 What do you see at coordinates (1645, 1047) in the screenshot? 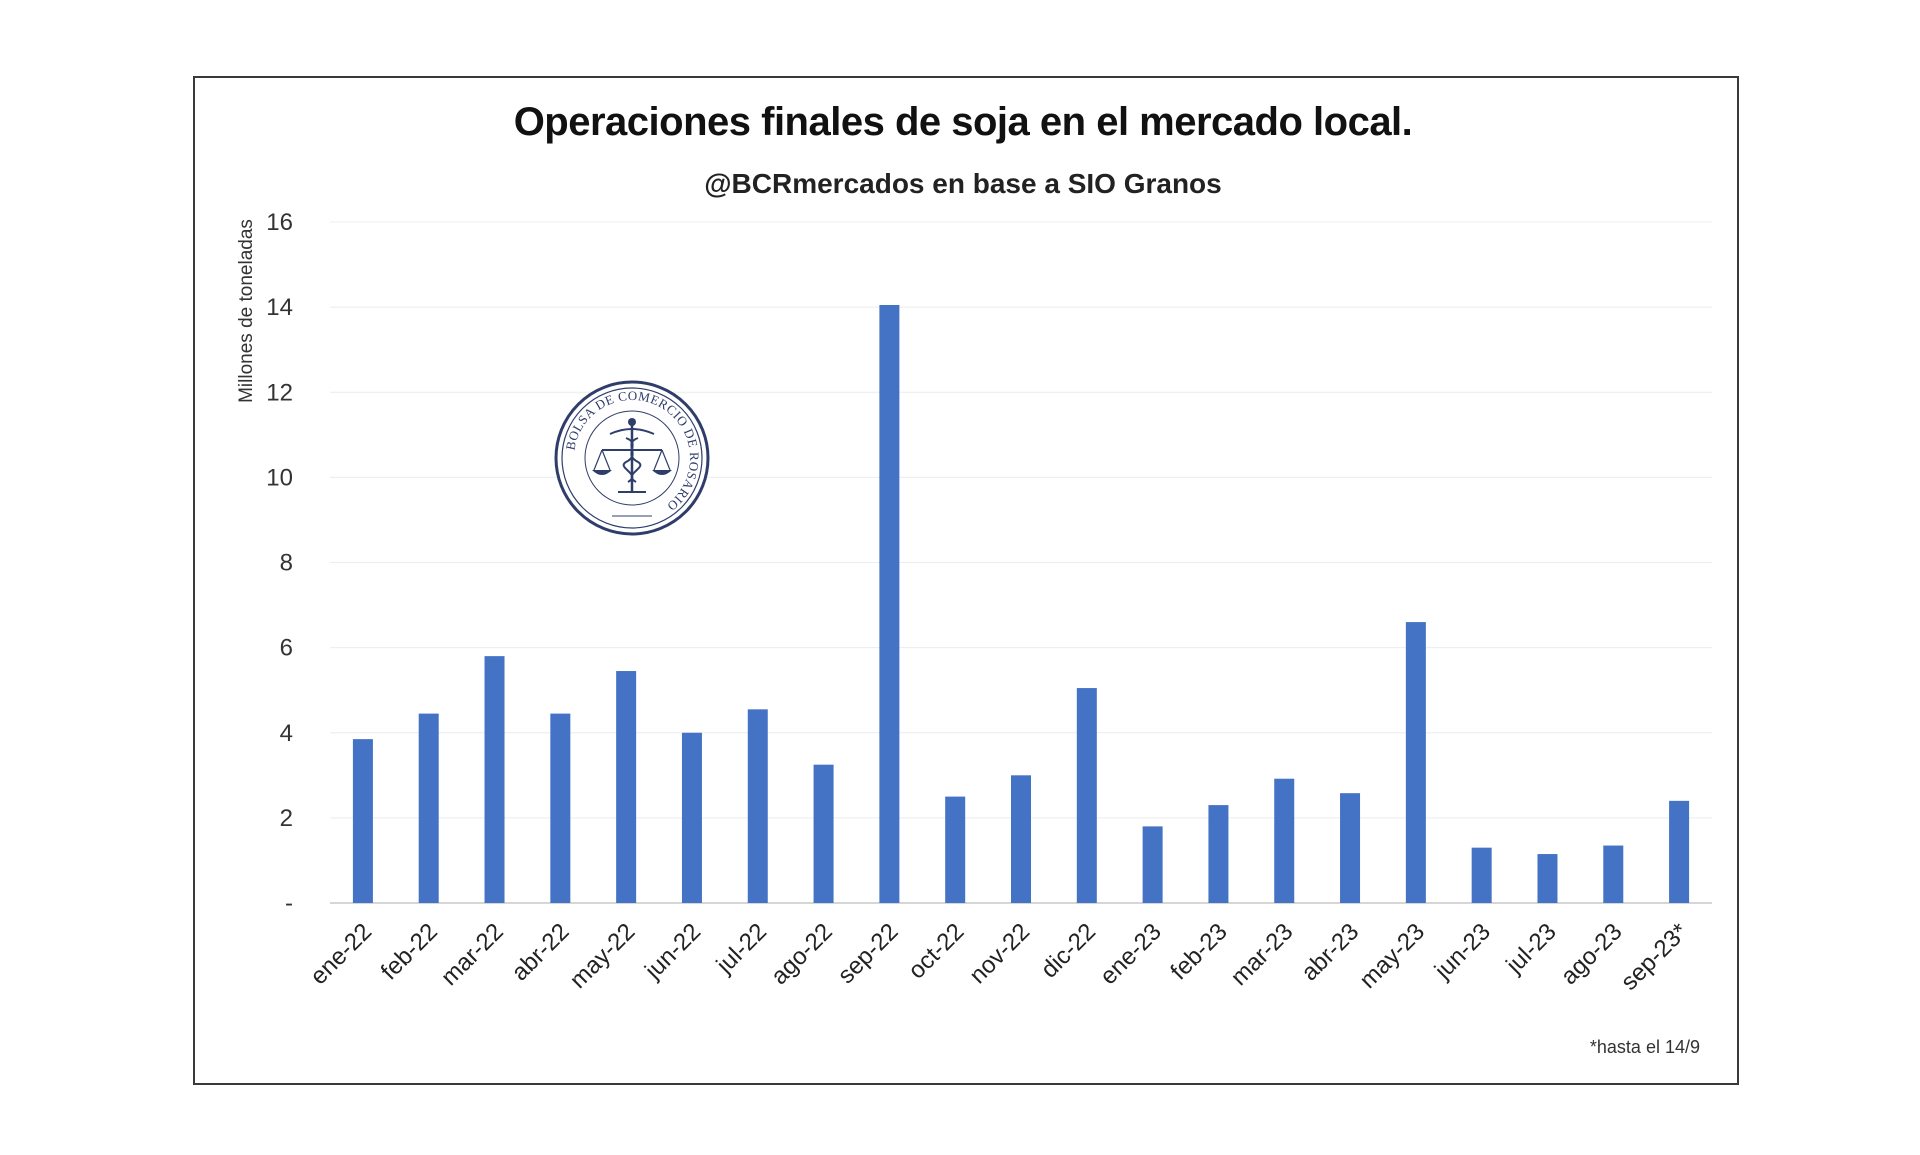
I see `footnote: *hasta el 14/9` at bounding box center [1645, 1047].